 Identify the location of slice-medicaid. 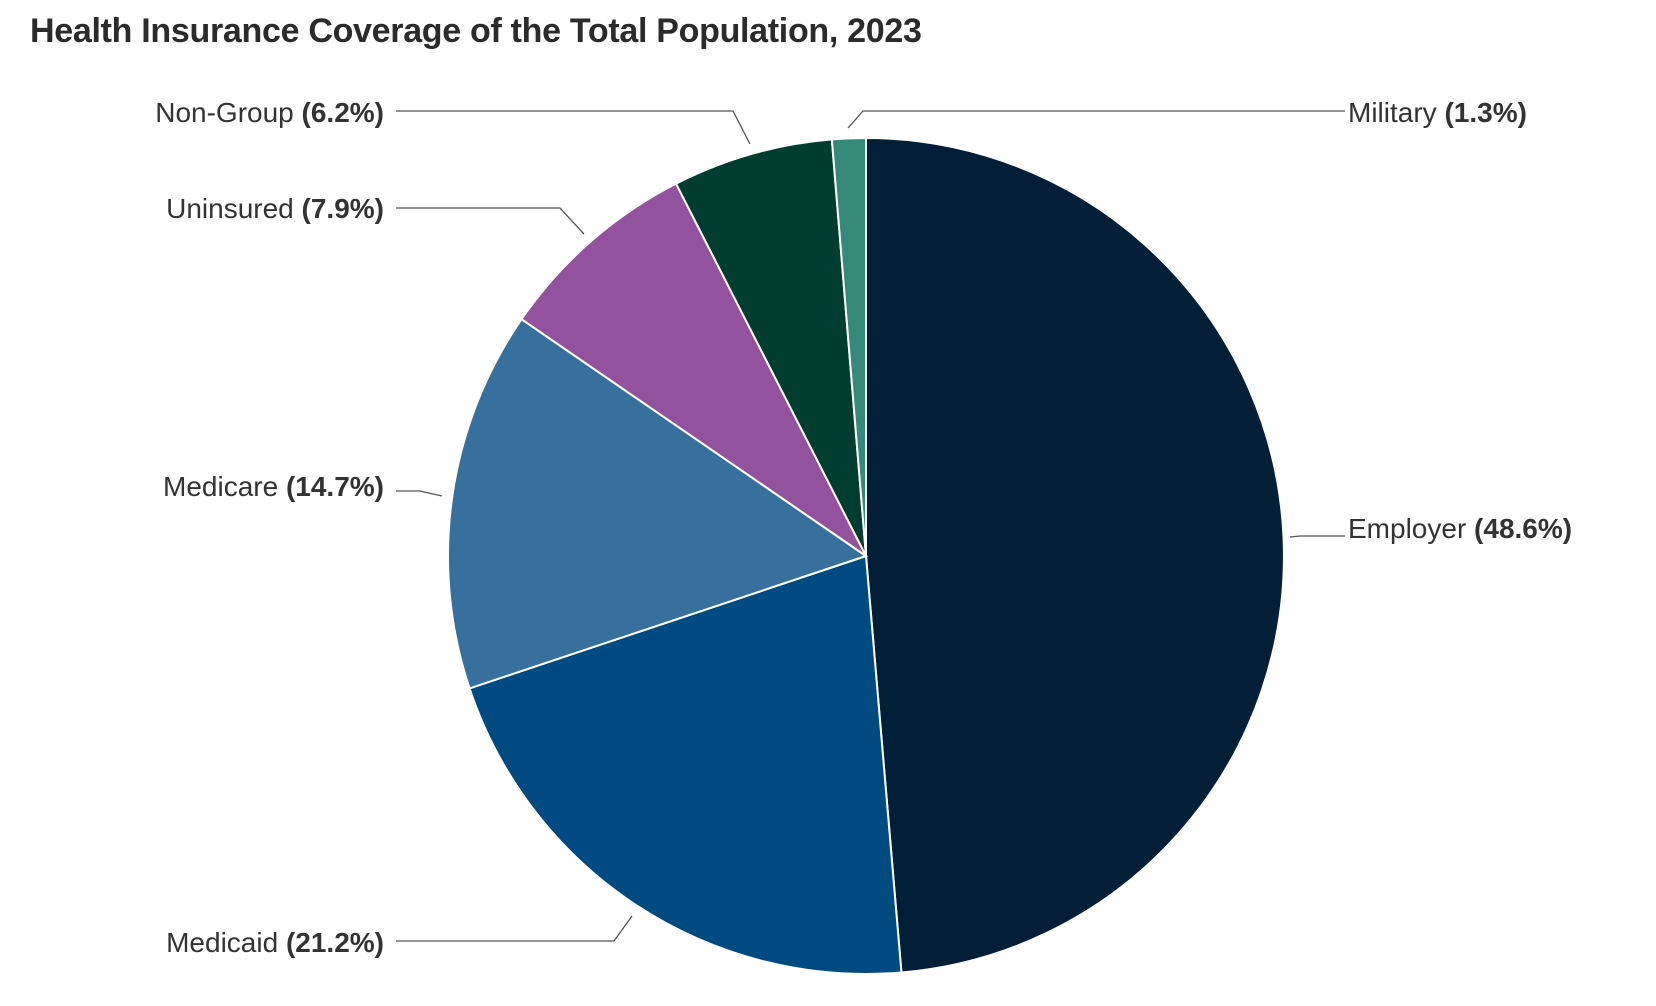
(685, 764).